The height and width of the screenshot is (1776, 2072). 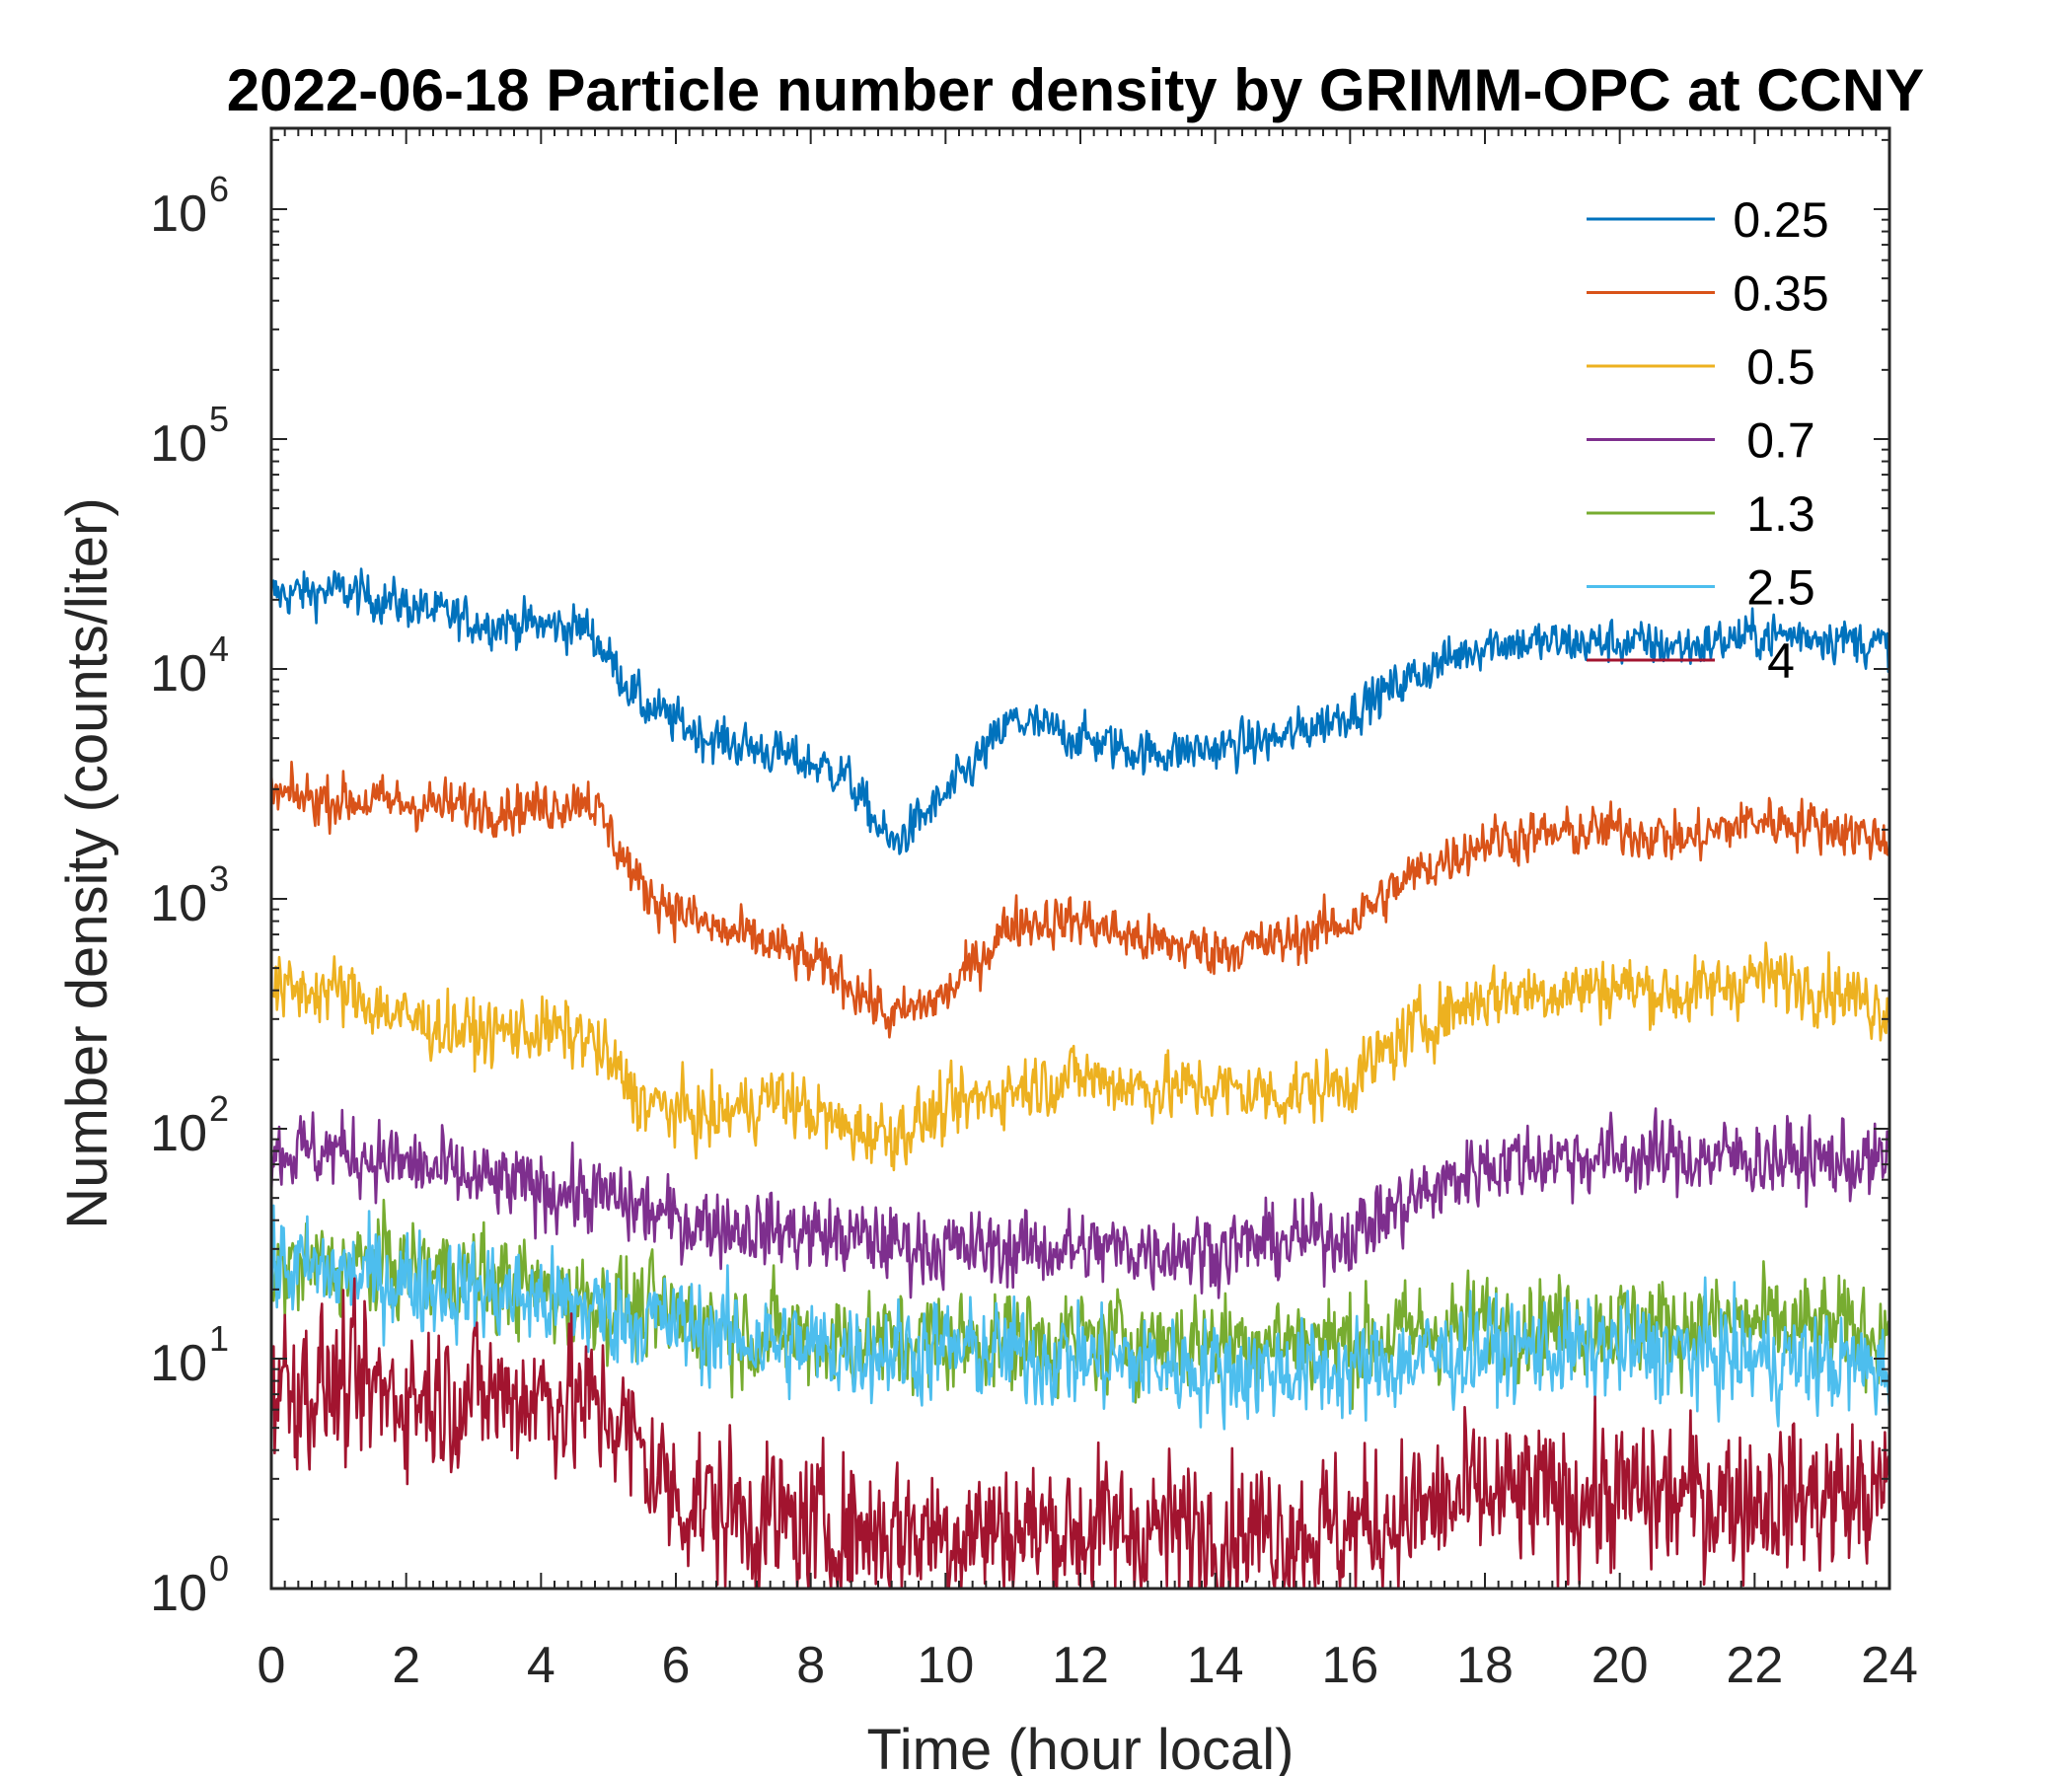 What do you see at coordinates (677, 1666) in the screenshot?
I see `x-tick-label: 6` at bounding box center [677, 1666].